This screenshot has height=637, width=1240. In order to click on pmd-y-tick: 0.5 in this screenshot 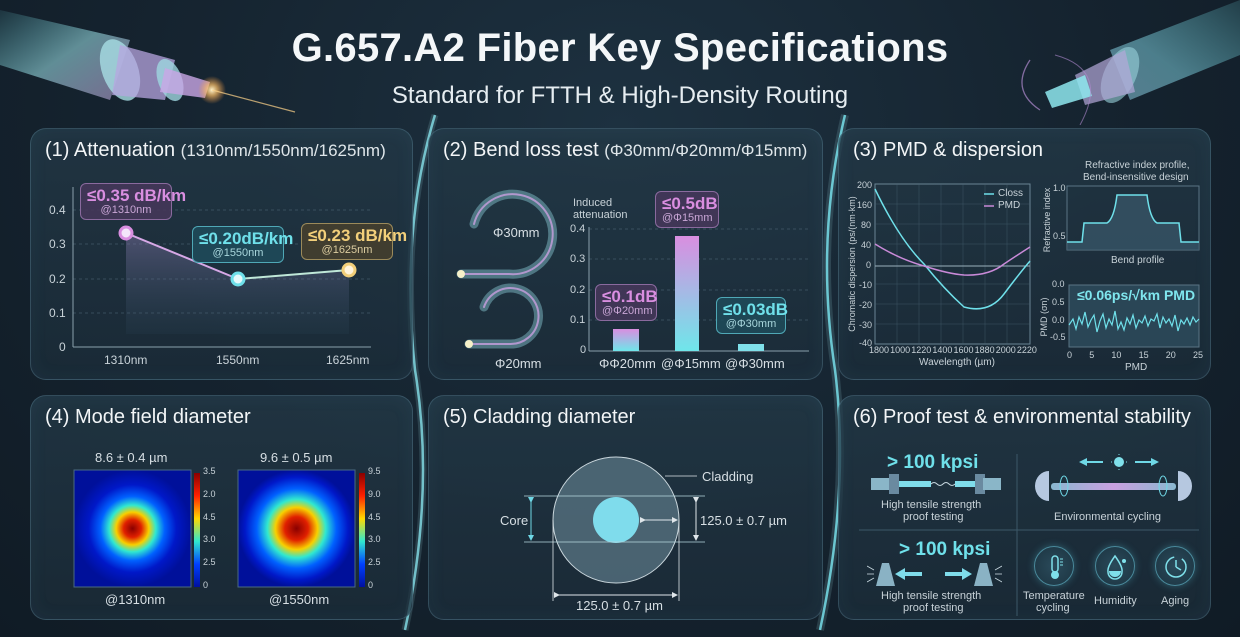, I will do `click(1058, 302)`.